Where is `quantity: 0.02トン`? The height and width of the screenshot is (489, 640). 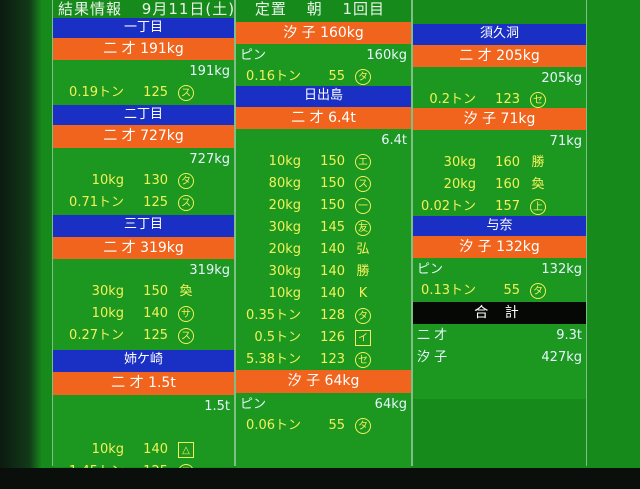
quantity: 0.02トン is located at coordinates (448, 206).